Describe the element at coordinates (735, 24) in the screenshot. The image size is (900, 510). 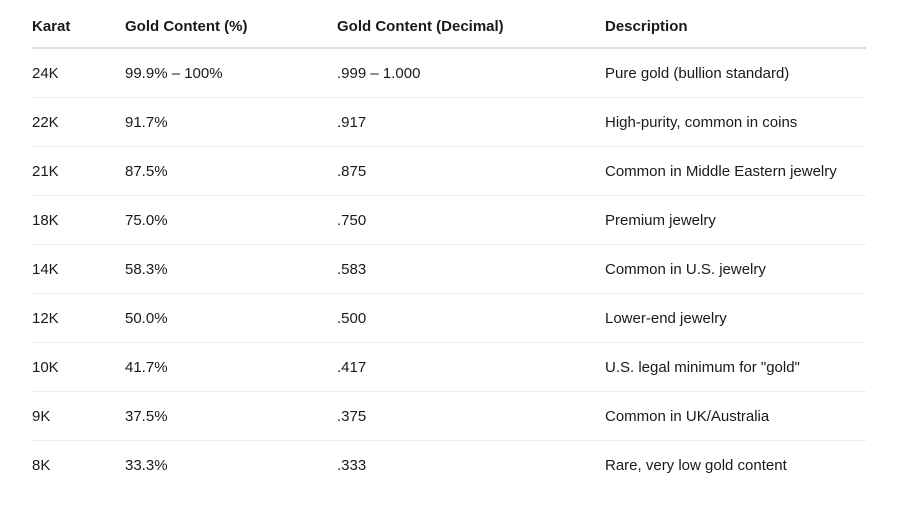
I see `header-description: Description` at that location.